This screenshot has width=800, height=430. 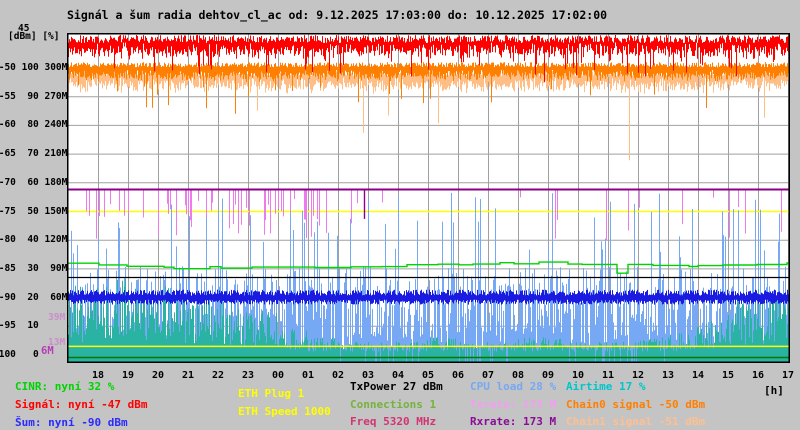 I want to click on y-axis-row: -70 60 180M, so click(x=34, y=182).